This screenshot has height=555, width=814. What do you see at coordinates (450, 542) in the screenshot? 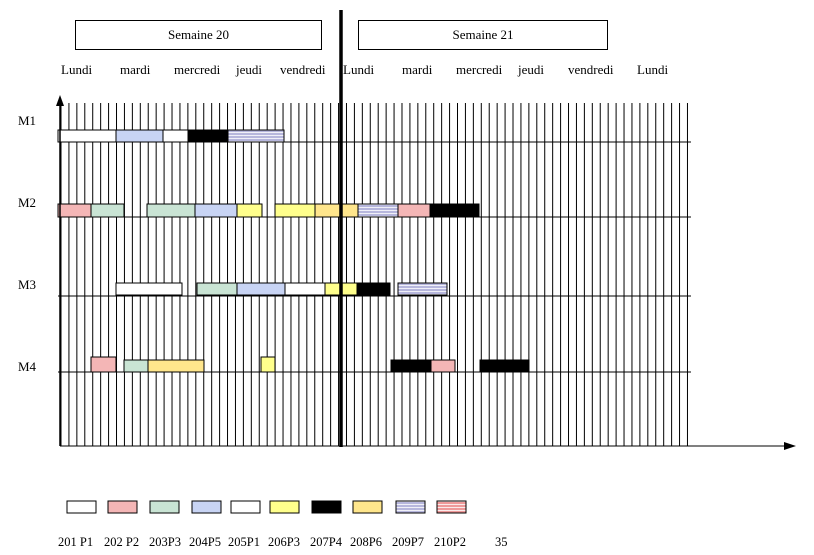
I see `legend-code-210p2: 210P2` at bounding box center [450, 542].